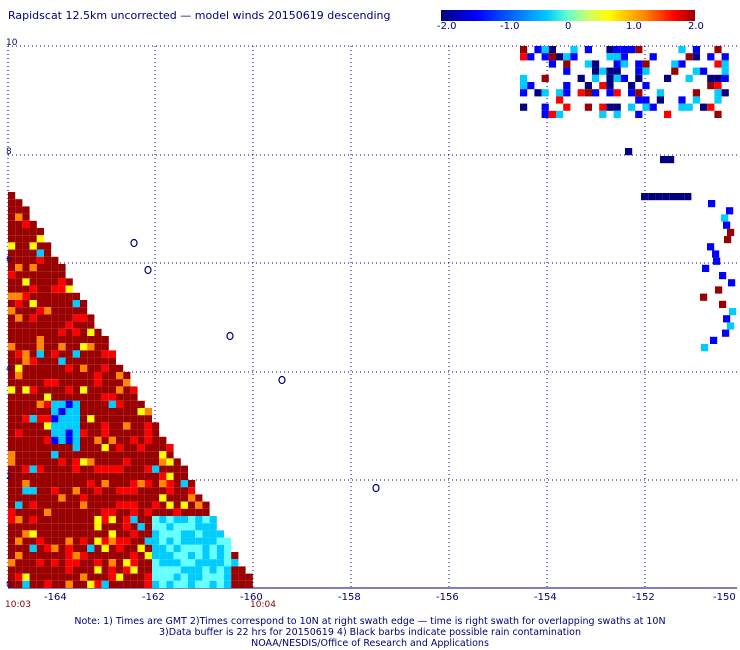 This screenshot has height=650, width=740. What do you see at coordinates (263, 605) in the screenshot?
I see `swath-time-right: 10:04` at bounding box center [263, 605].